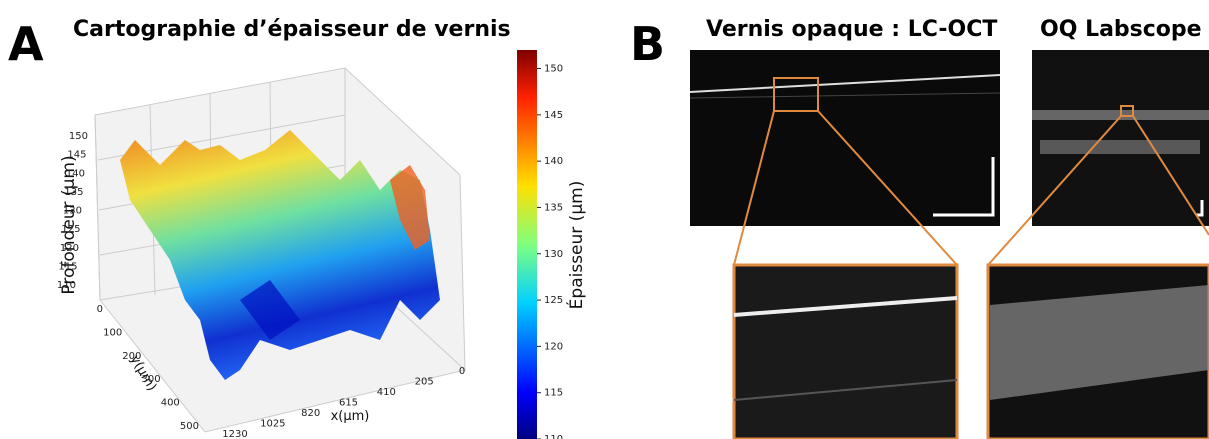  I want to click on z-tick-label: 145, so click(76, 155).